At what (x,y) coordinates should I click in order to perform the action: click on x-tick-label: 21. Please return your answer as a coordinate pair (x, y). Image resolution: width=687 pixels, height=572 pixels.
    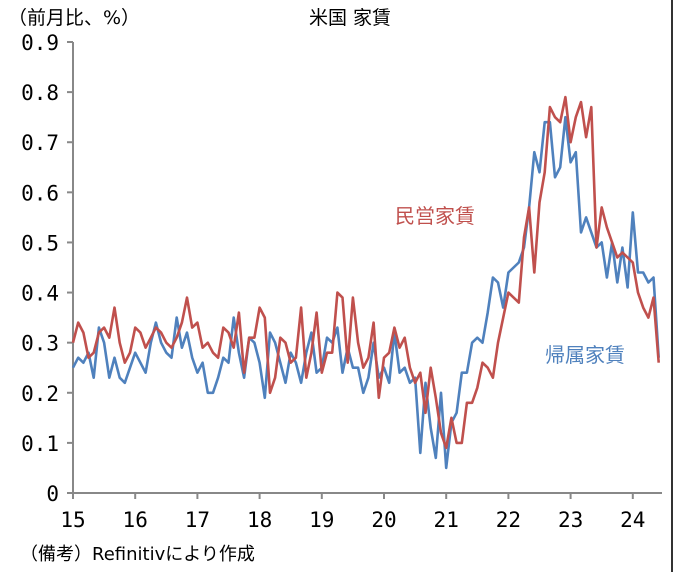
    Looking at the image, I should click on (446, 520).